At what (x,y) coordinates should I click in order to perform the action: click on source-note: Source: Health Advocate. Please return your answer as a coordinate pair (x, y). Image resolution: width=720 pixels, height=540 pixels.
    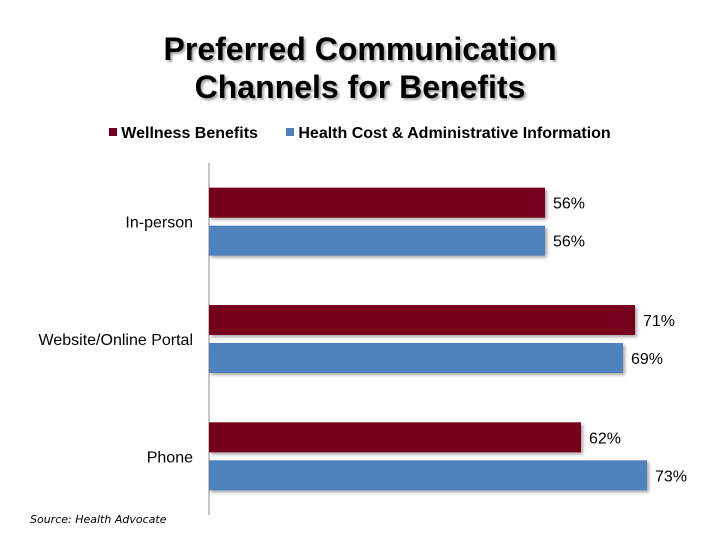
    Looking at the image, I should click on (98, 519).